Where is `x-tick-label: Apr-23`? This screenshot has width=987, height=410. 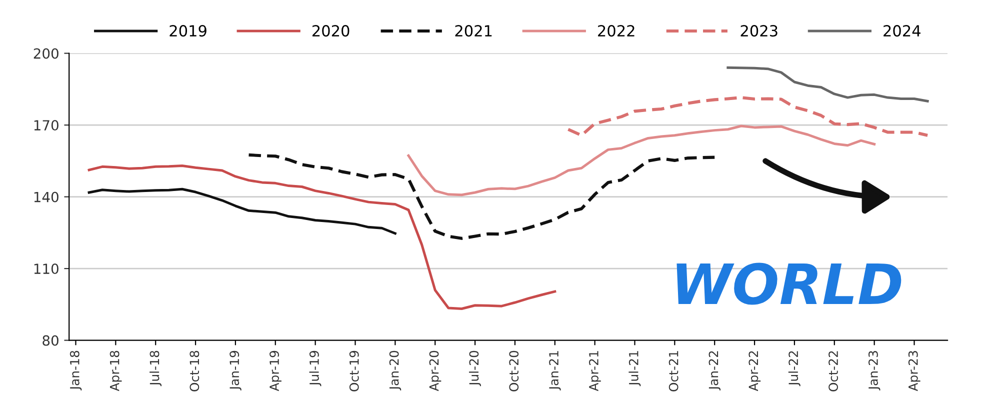 x-tick-label: Apr-23 is located at coordinates (914, 371).